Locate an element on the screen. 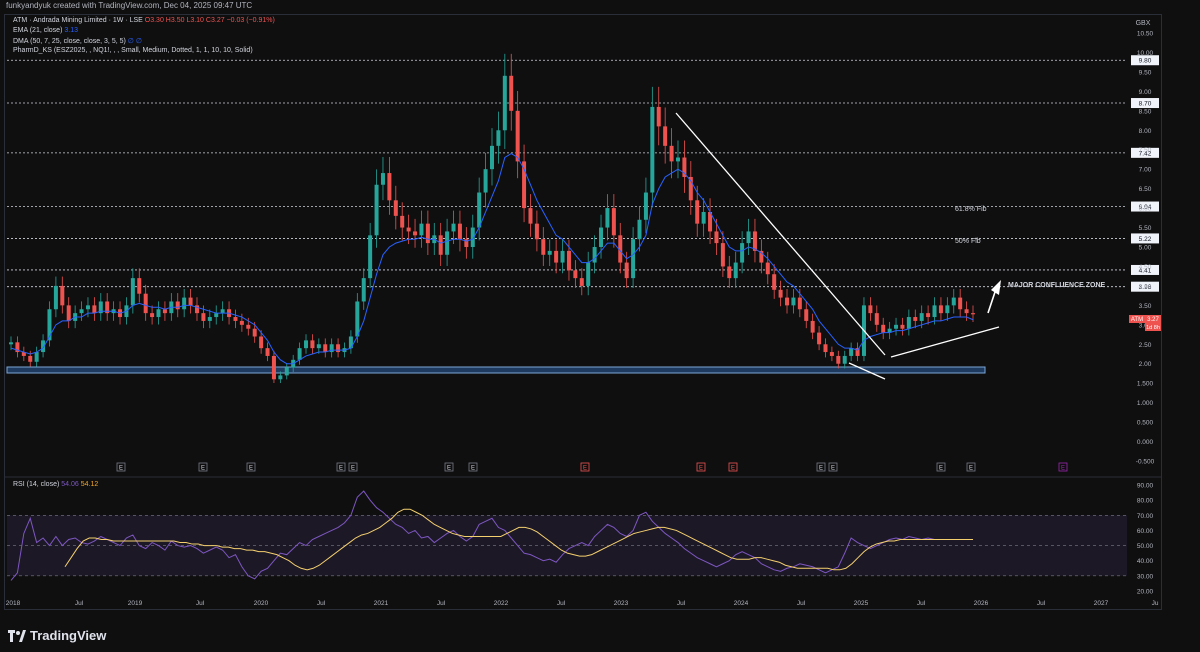 Image resolution: width=1200 pixels, height=652 pixels. time-tick: 2025 is located at coordinates (861, 603).